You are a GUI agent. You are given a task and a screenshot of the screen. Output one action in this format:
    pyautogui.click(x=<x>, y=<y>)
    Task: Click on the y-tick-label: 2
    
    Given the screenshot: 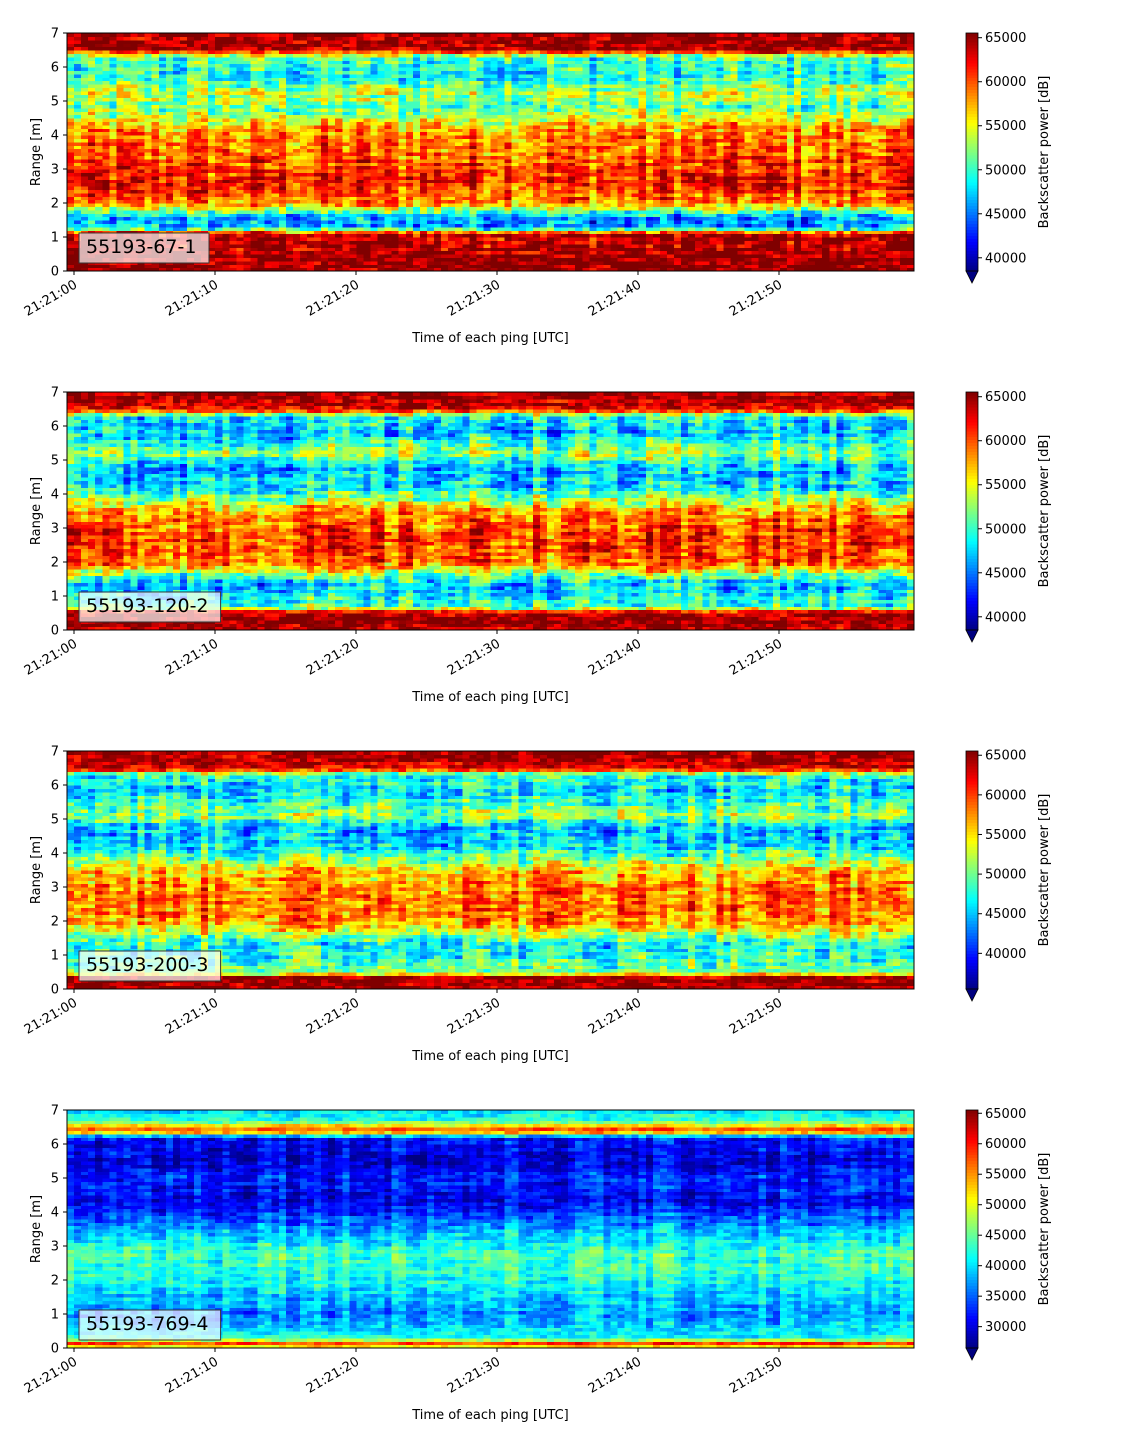 What is the action you would take?
    pyautogui.click(x=55, y=1281)
    